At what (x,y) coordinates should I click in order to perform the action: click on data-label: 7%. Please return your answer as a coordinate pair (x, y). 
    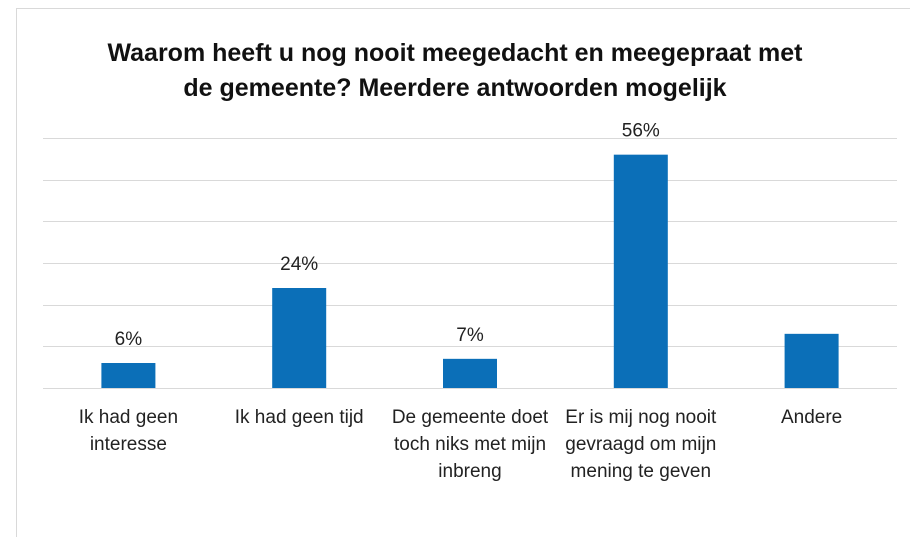
    Looking at the image, I should click on (470, 335).